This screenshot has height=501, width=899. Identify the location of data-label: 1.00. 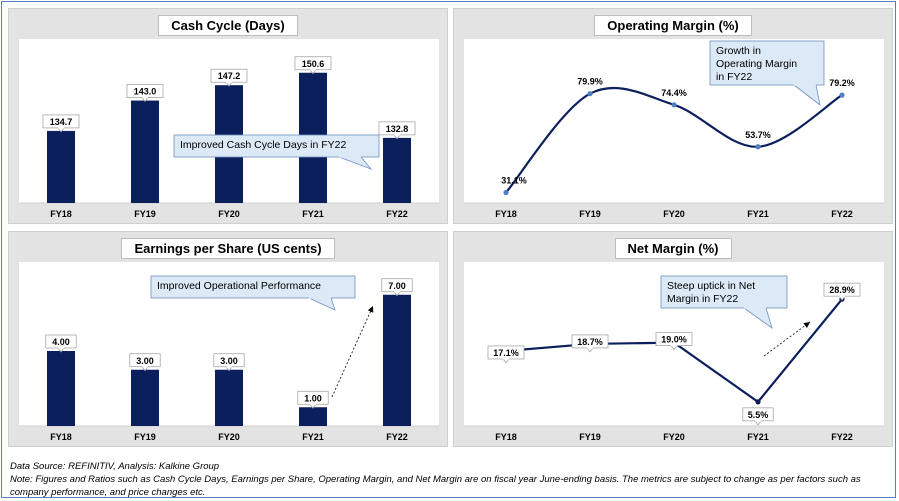
(313, 399).